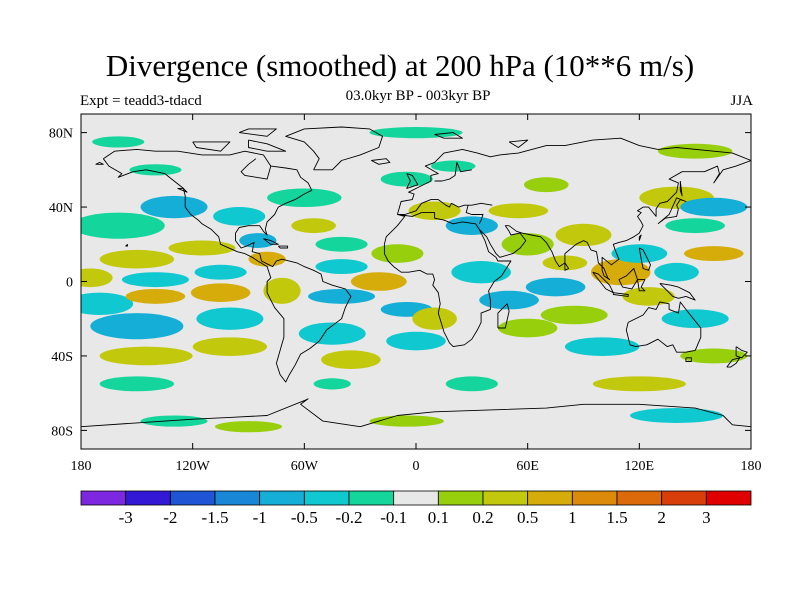 This screenshot has height=600, width=800. Describe the element at coordinates (640, 466) in the screenshot. I see `lon-tick-label: 120E` at that location.